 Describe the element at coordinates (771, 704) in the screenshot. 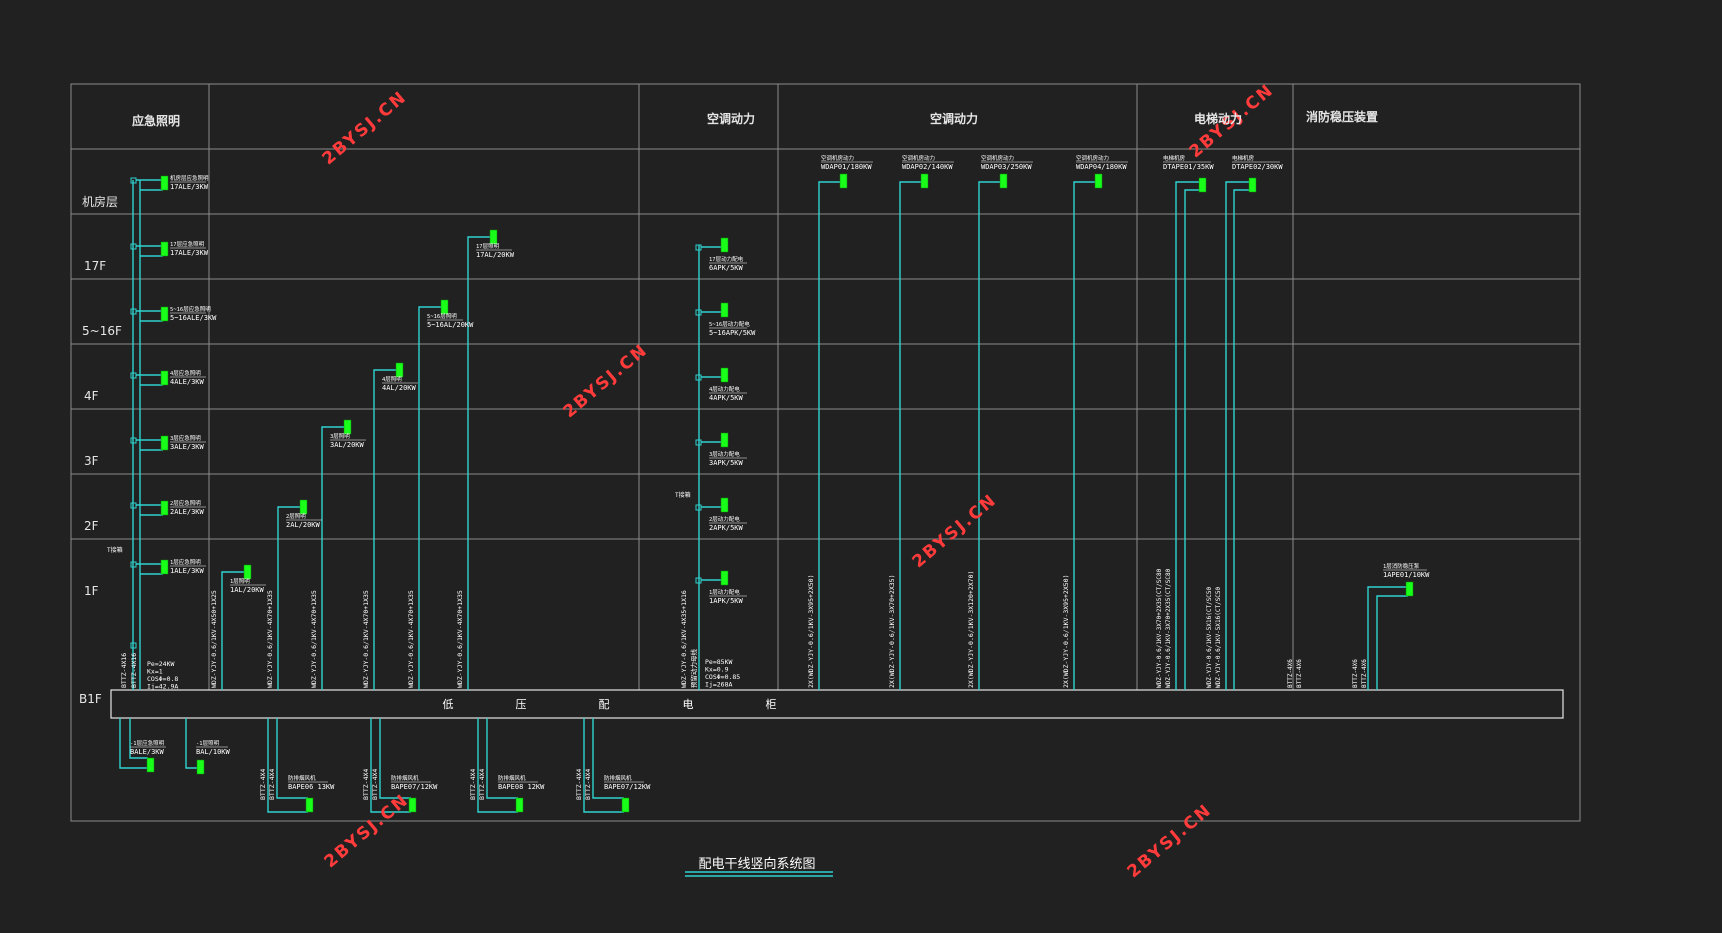

I see `low-voltage-panel-char: 柜` at that location.